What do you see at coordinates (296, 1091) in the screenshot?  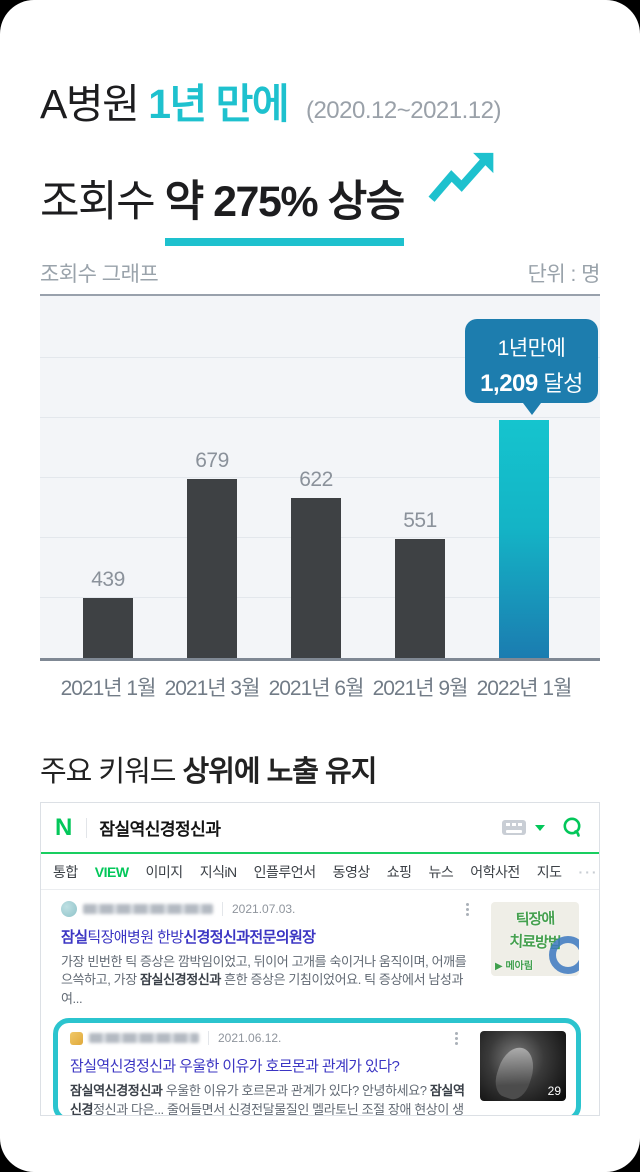 I see `snippet-part: 우울한 이유가 호르몬과 관계가 있다? 안녕하세요?` at bounding box center [296, 1091].